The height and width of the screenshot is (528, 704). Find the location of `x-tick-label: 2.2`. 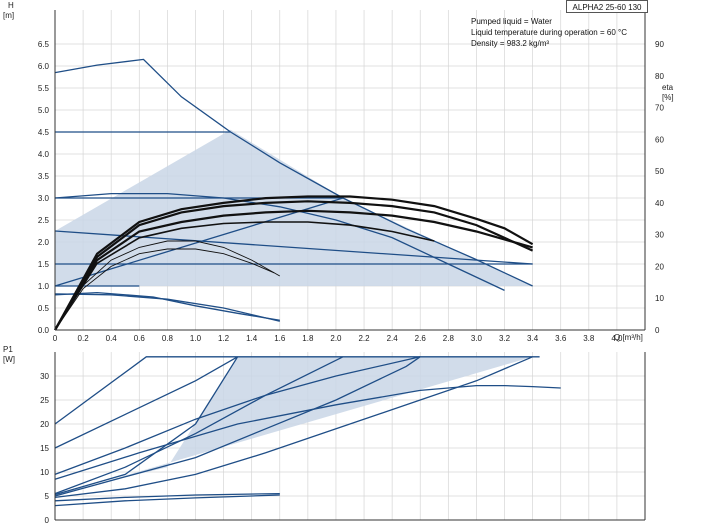

x-tick-label: 2.2 is located at coordinates (364, 338).